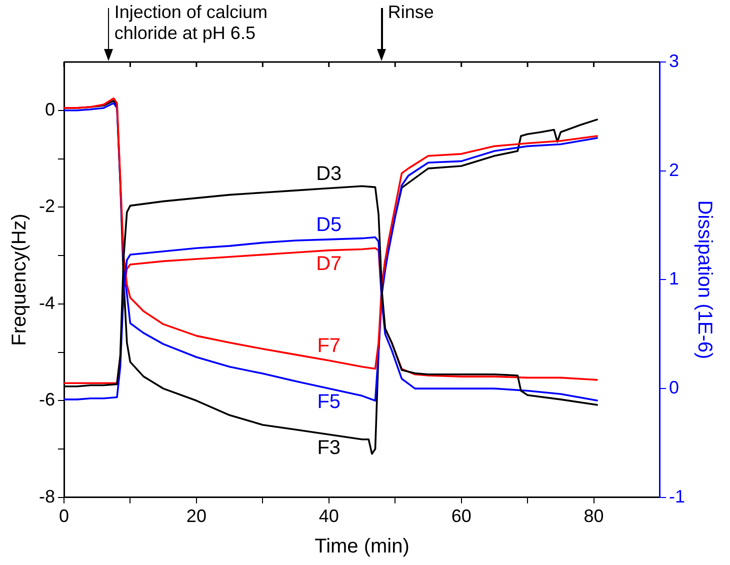 This screenshot has width=730, height=565. I want to click on y2-tick-label: 1, so click(674, 278).